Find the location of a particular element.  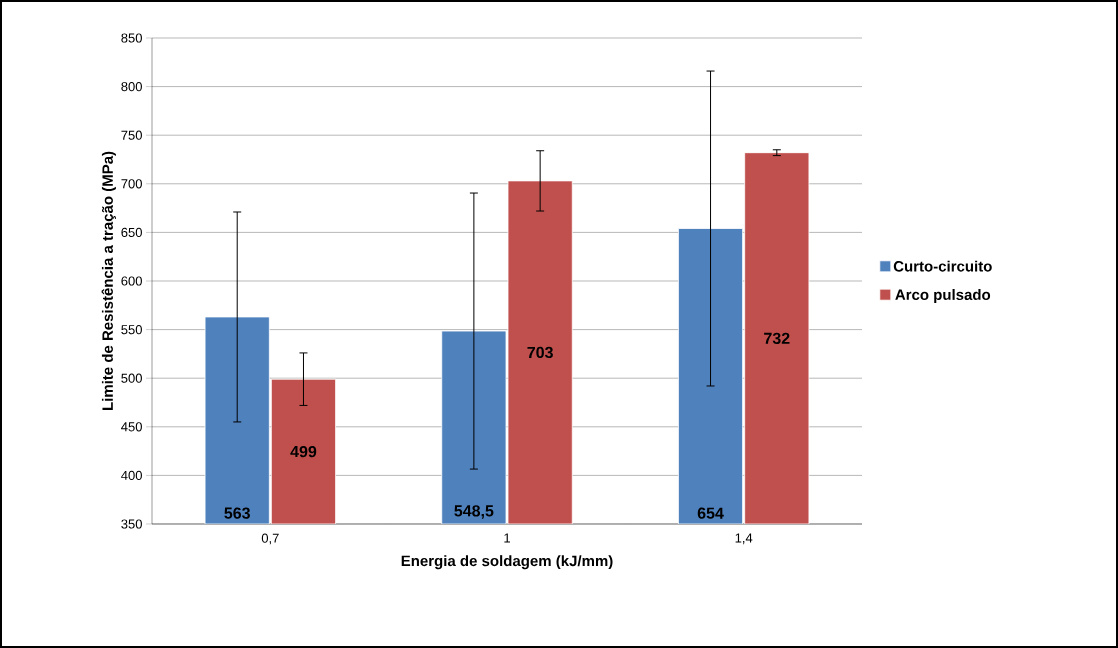

y-tick-label: 500 is located at coordinates (131, 378).